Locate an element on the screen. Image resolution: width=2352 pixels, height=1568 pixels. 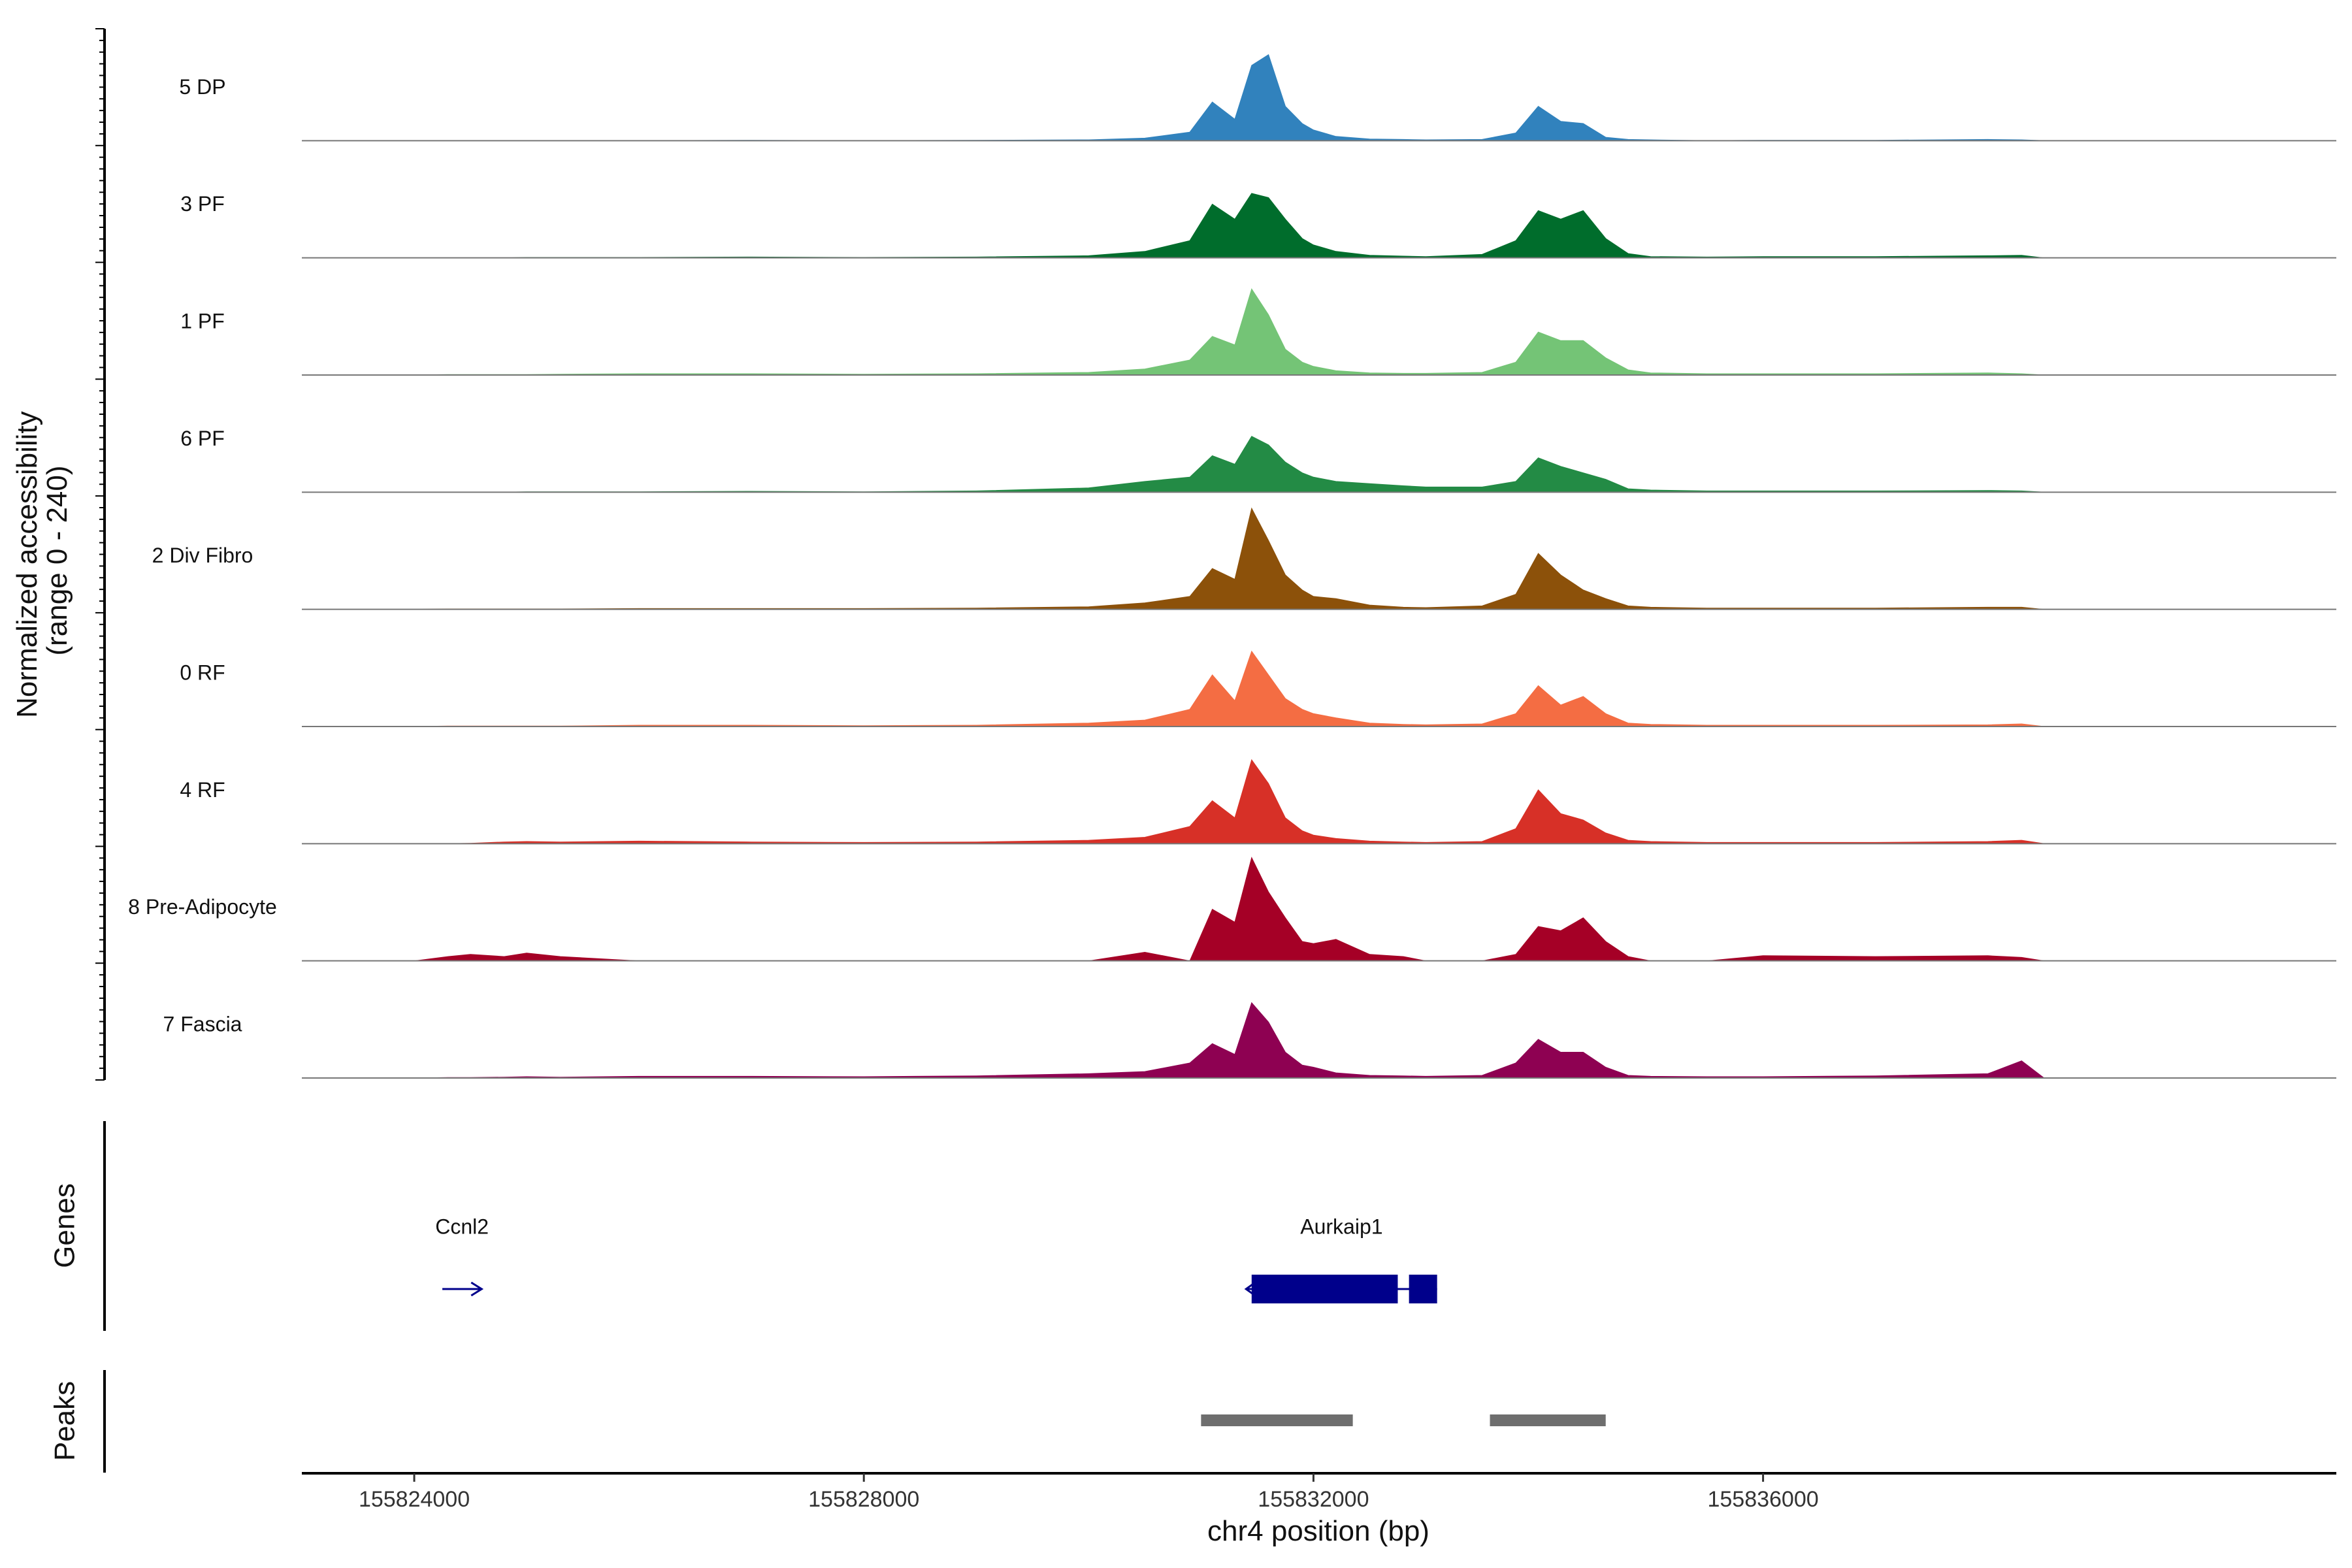
x-tick-label: 155828000 is located at coordinates (863, 1499).